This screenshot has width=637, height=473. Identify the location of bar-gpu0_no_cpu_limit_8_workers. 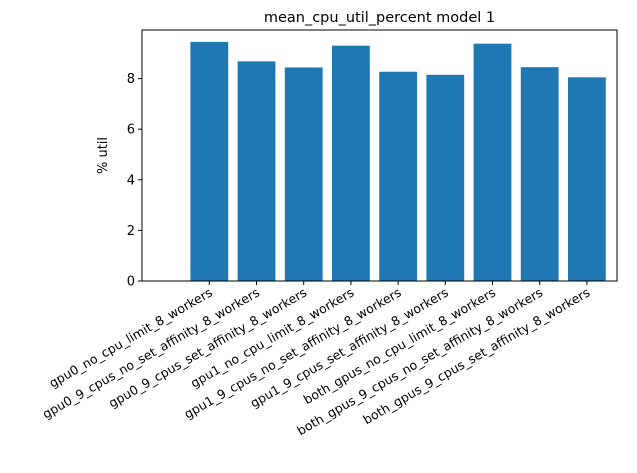
(209, 161).